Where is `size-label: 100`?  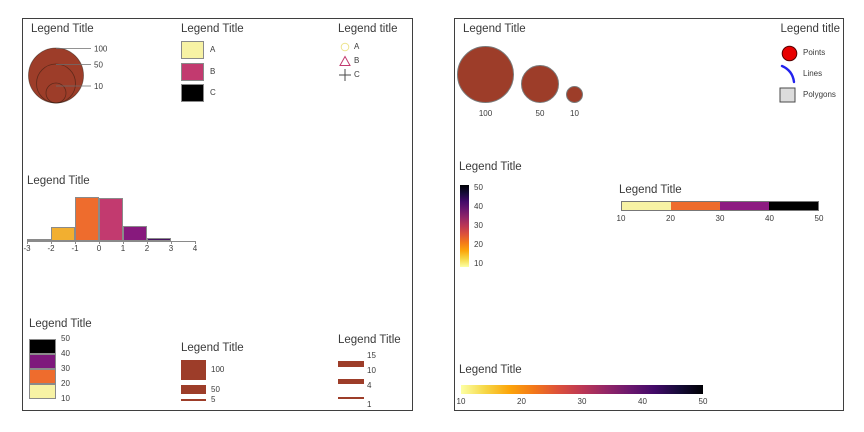 size-label: 100 is located at coordinates (101, 48).